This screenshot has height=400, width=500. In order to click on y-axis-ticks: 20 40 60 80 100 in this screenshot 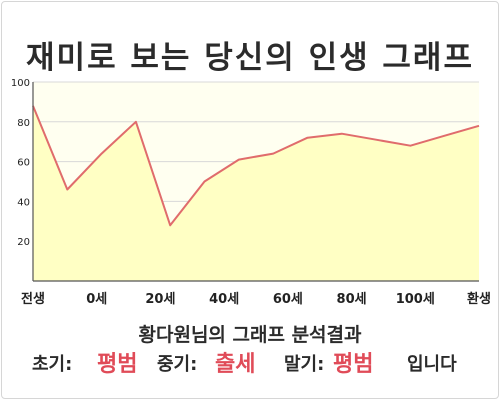, I will do `click(20, 163)`.